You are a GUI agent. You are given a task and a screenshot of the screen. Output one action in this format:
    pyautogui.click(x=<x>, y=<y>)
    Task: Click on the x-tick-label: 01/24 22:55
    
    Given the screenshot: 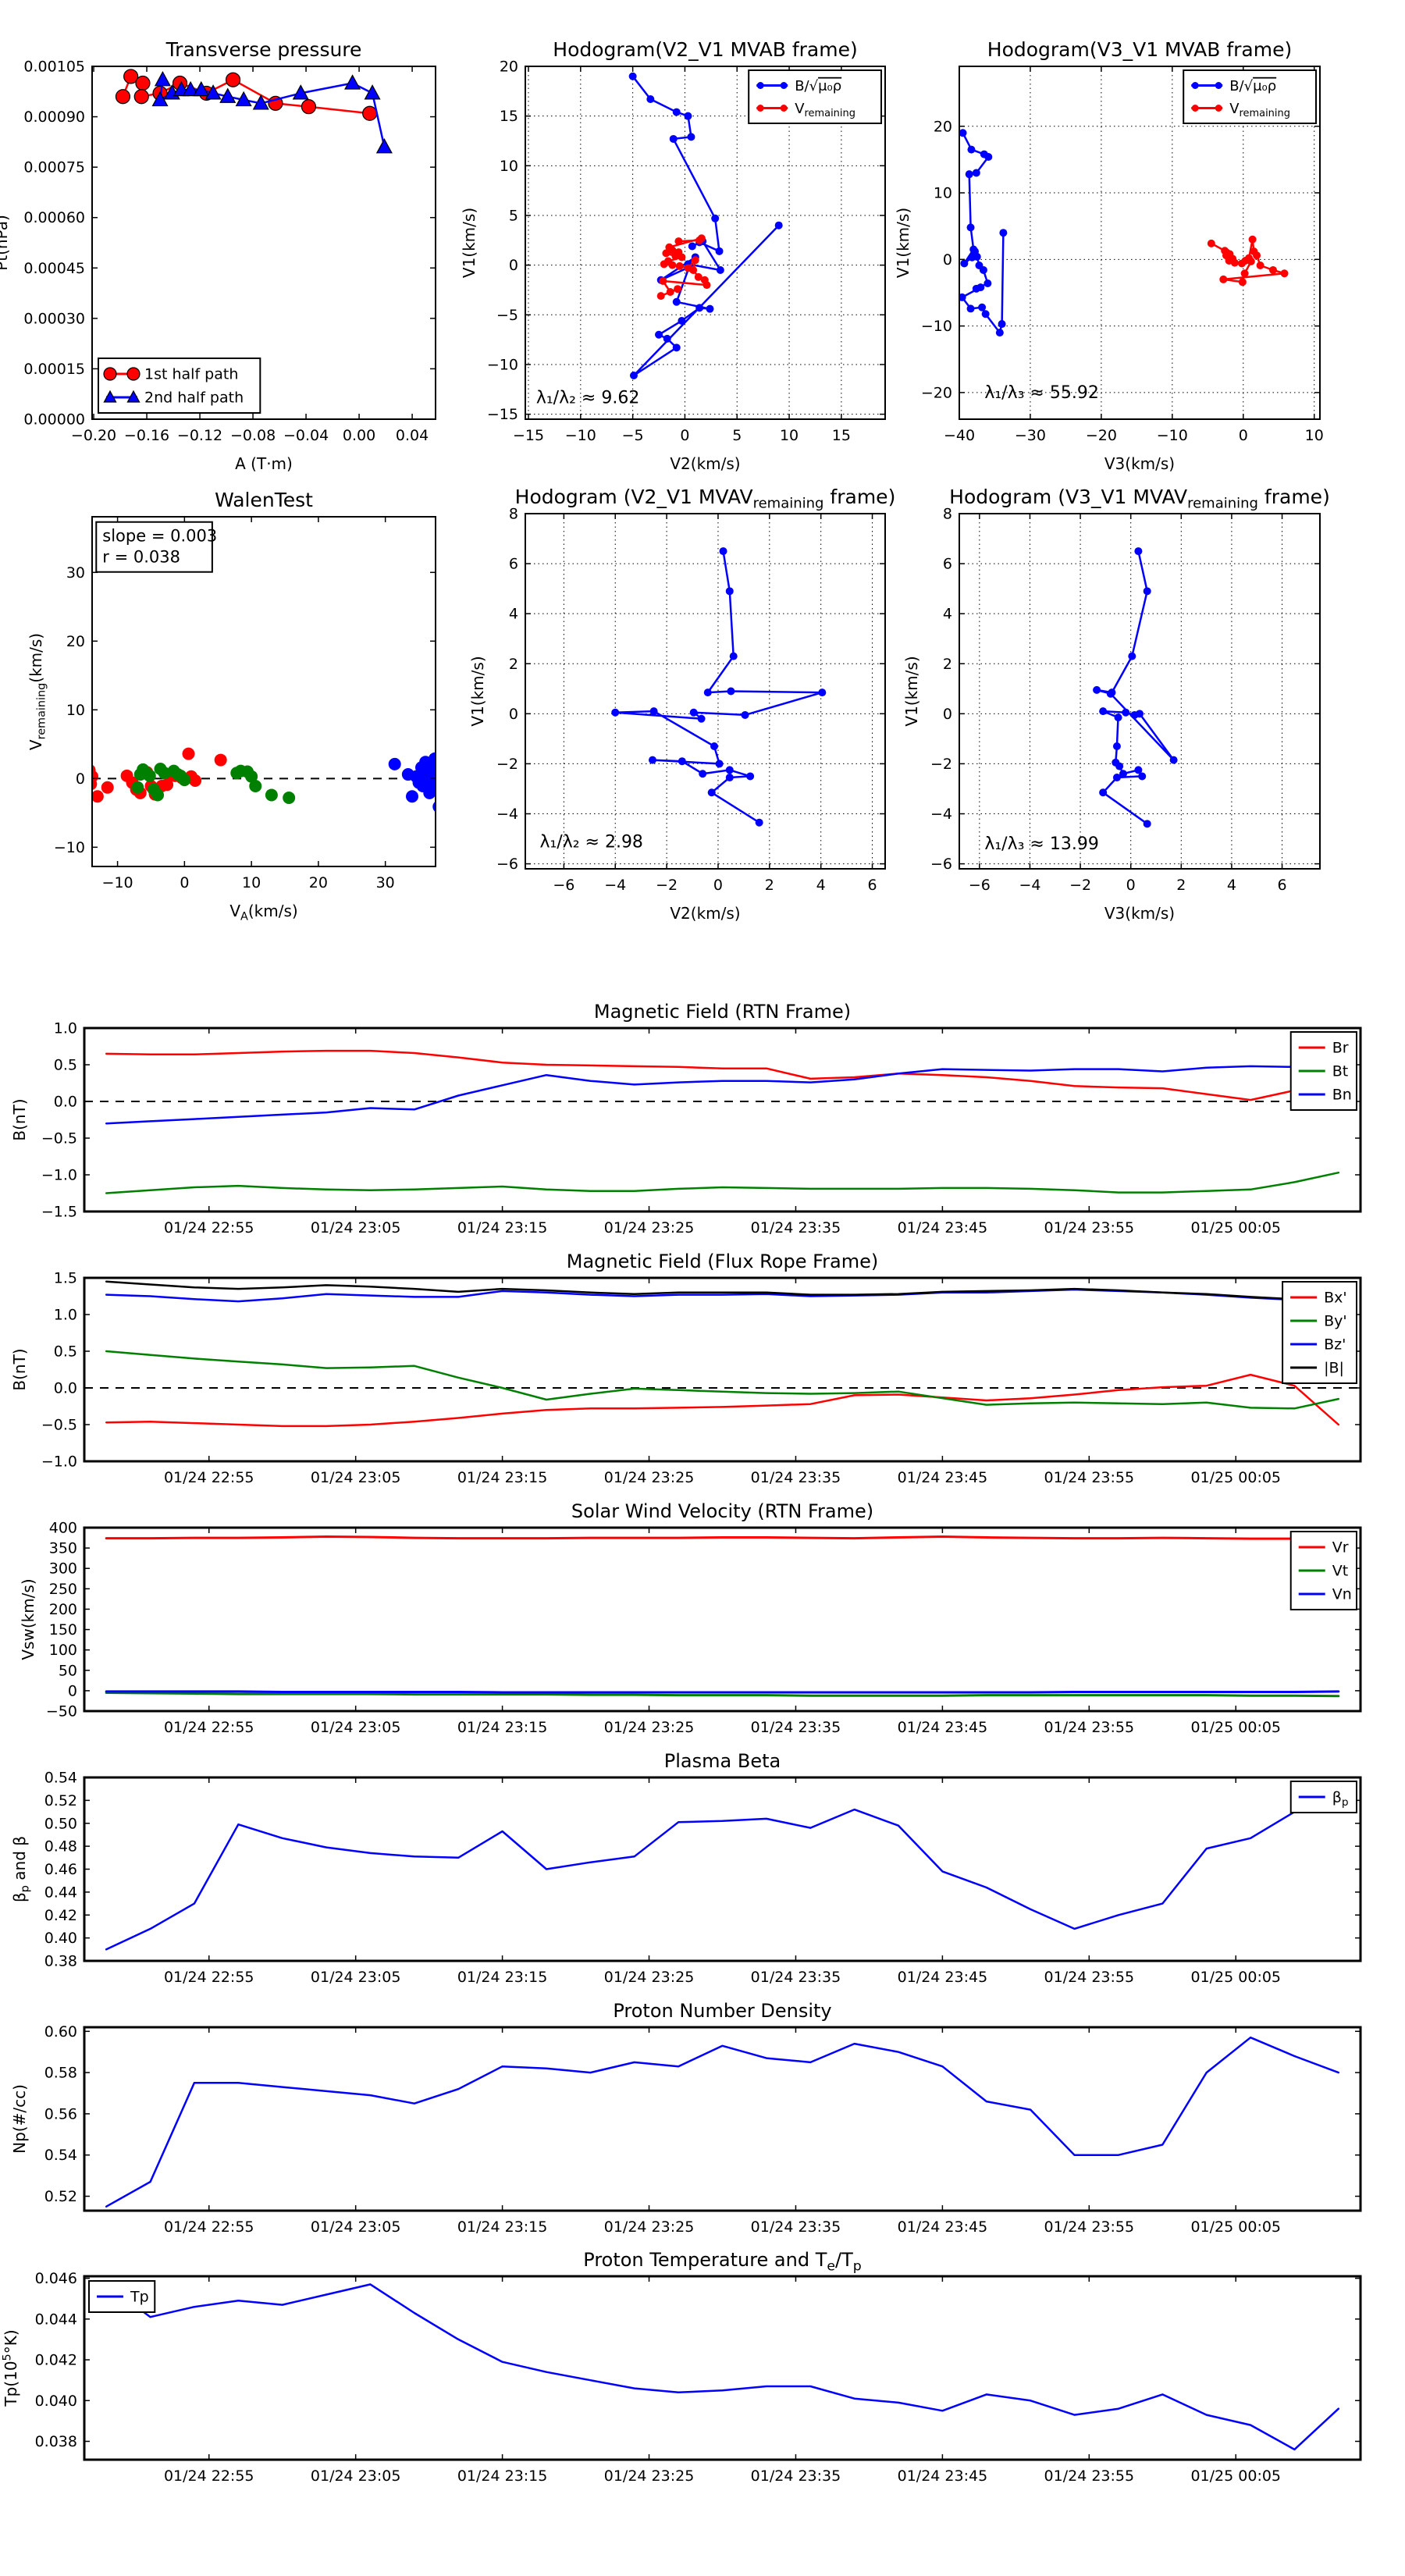 What is the action you would take?
    pyautogui.click(x=209, y=1227)
    